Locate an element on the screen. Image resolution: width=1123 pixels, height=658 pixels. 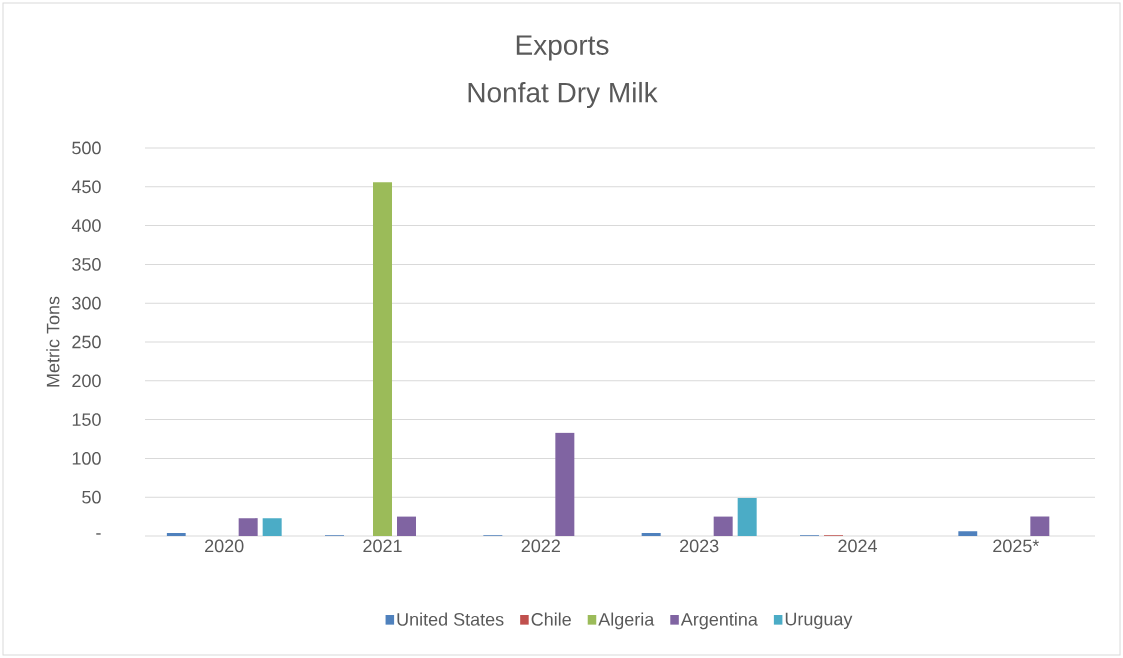
x-tick-label: 2021 is located at coordinates (382, 546).